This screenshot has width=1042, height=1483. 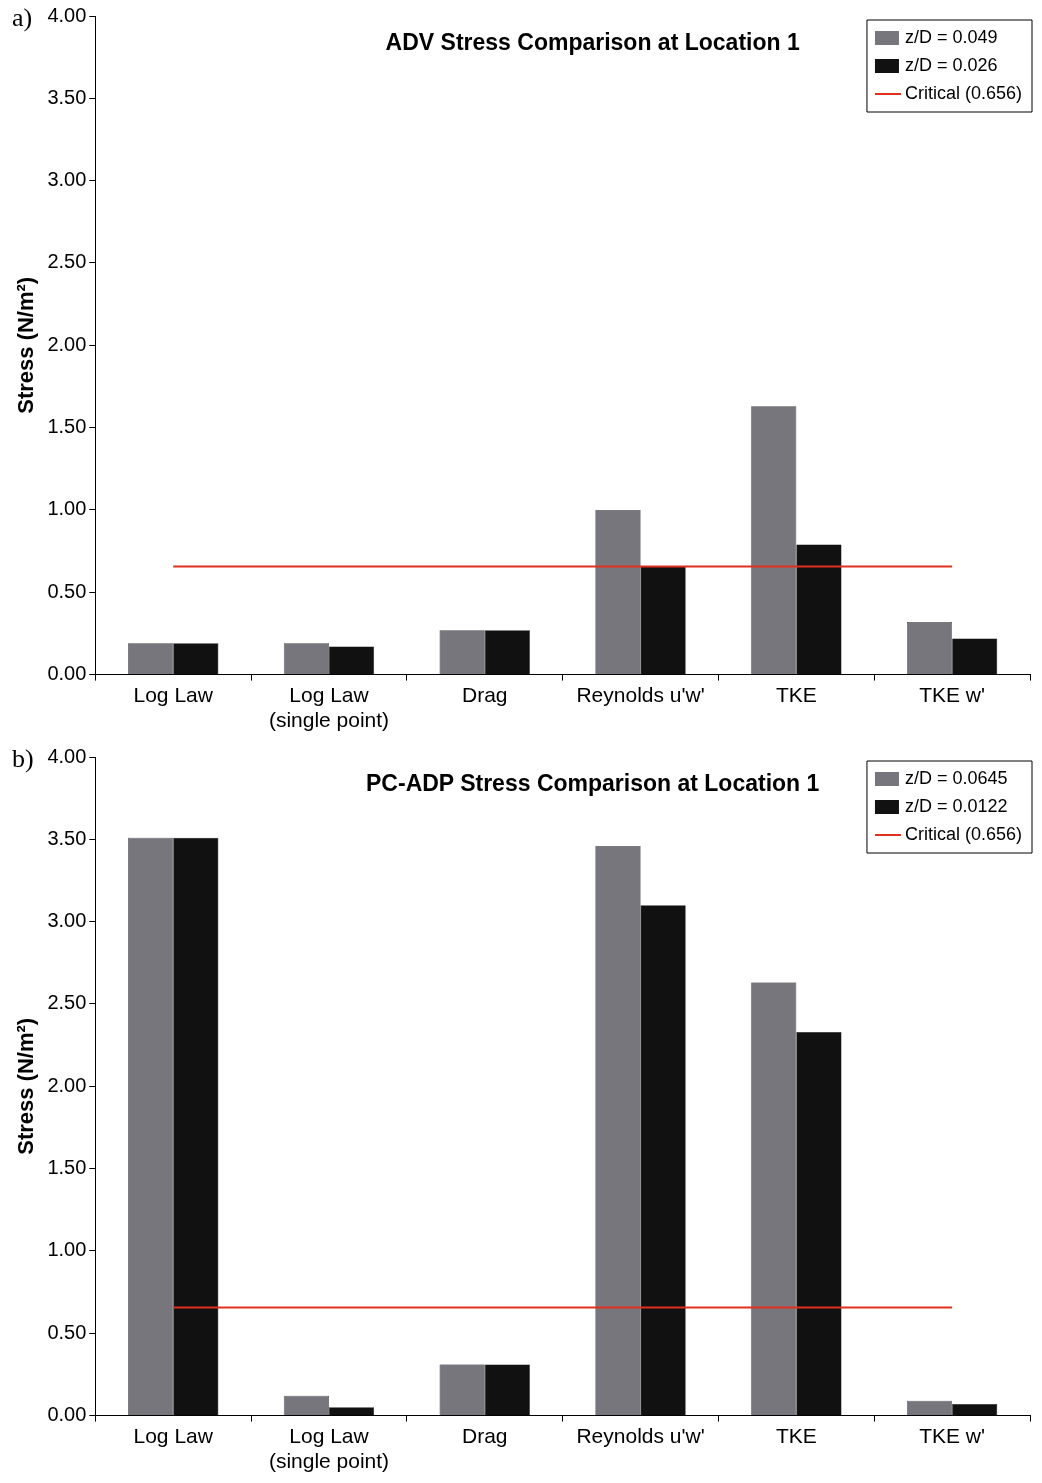 What do you see at coordinates (956, 777) in the screenshot?
I see `legend-label: z/D = 0.0645` at bounding box center [956, 777].